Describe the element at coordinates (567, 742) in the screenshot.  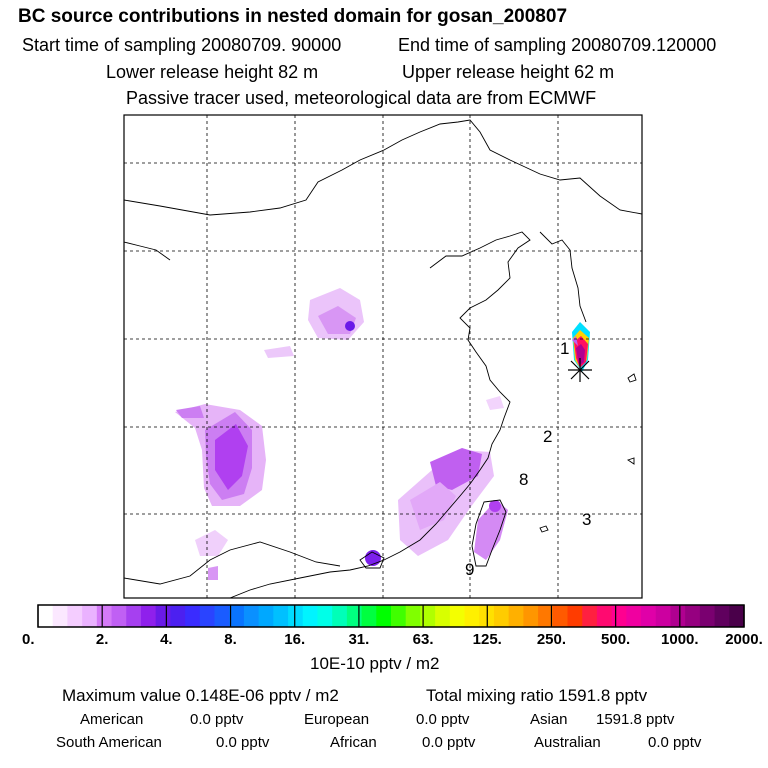
I see `australian-label: Australian` at that location.